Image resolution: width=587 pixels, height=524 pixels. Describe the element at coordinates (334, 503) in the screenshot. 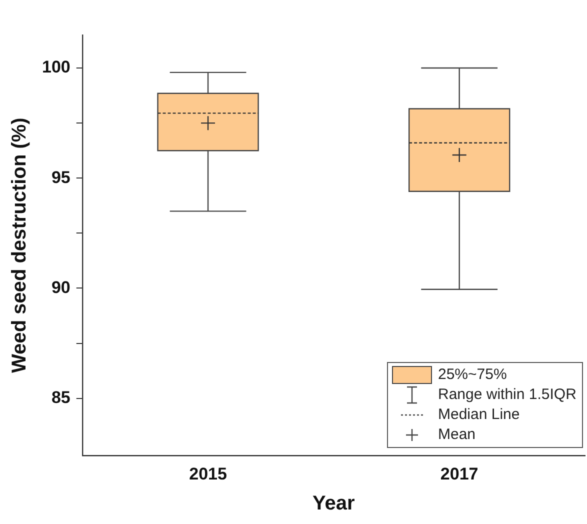

I see `x-axis-title: Year` at that location.